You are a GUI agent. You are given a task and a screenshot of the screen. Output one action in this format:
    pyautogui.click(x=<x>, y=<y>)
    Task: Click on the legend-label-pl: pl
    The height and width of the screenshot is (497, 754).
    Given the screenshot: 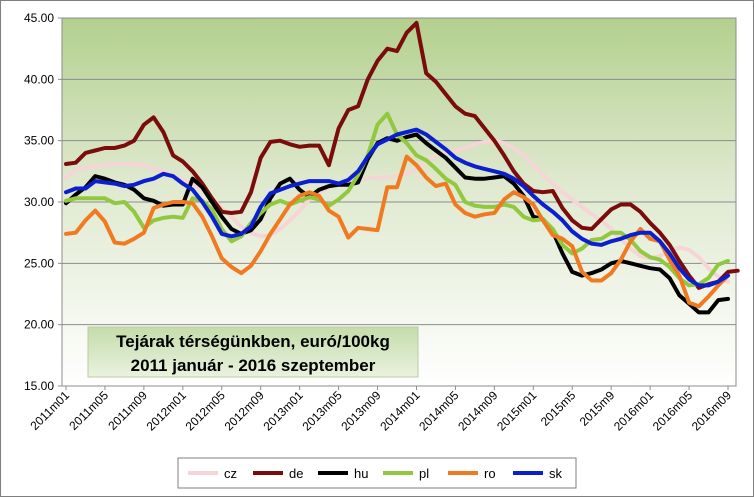 What is the action you would take?
    pyautogui.click(x=424, y=473)
    